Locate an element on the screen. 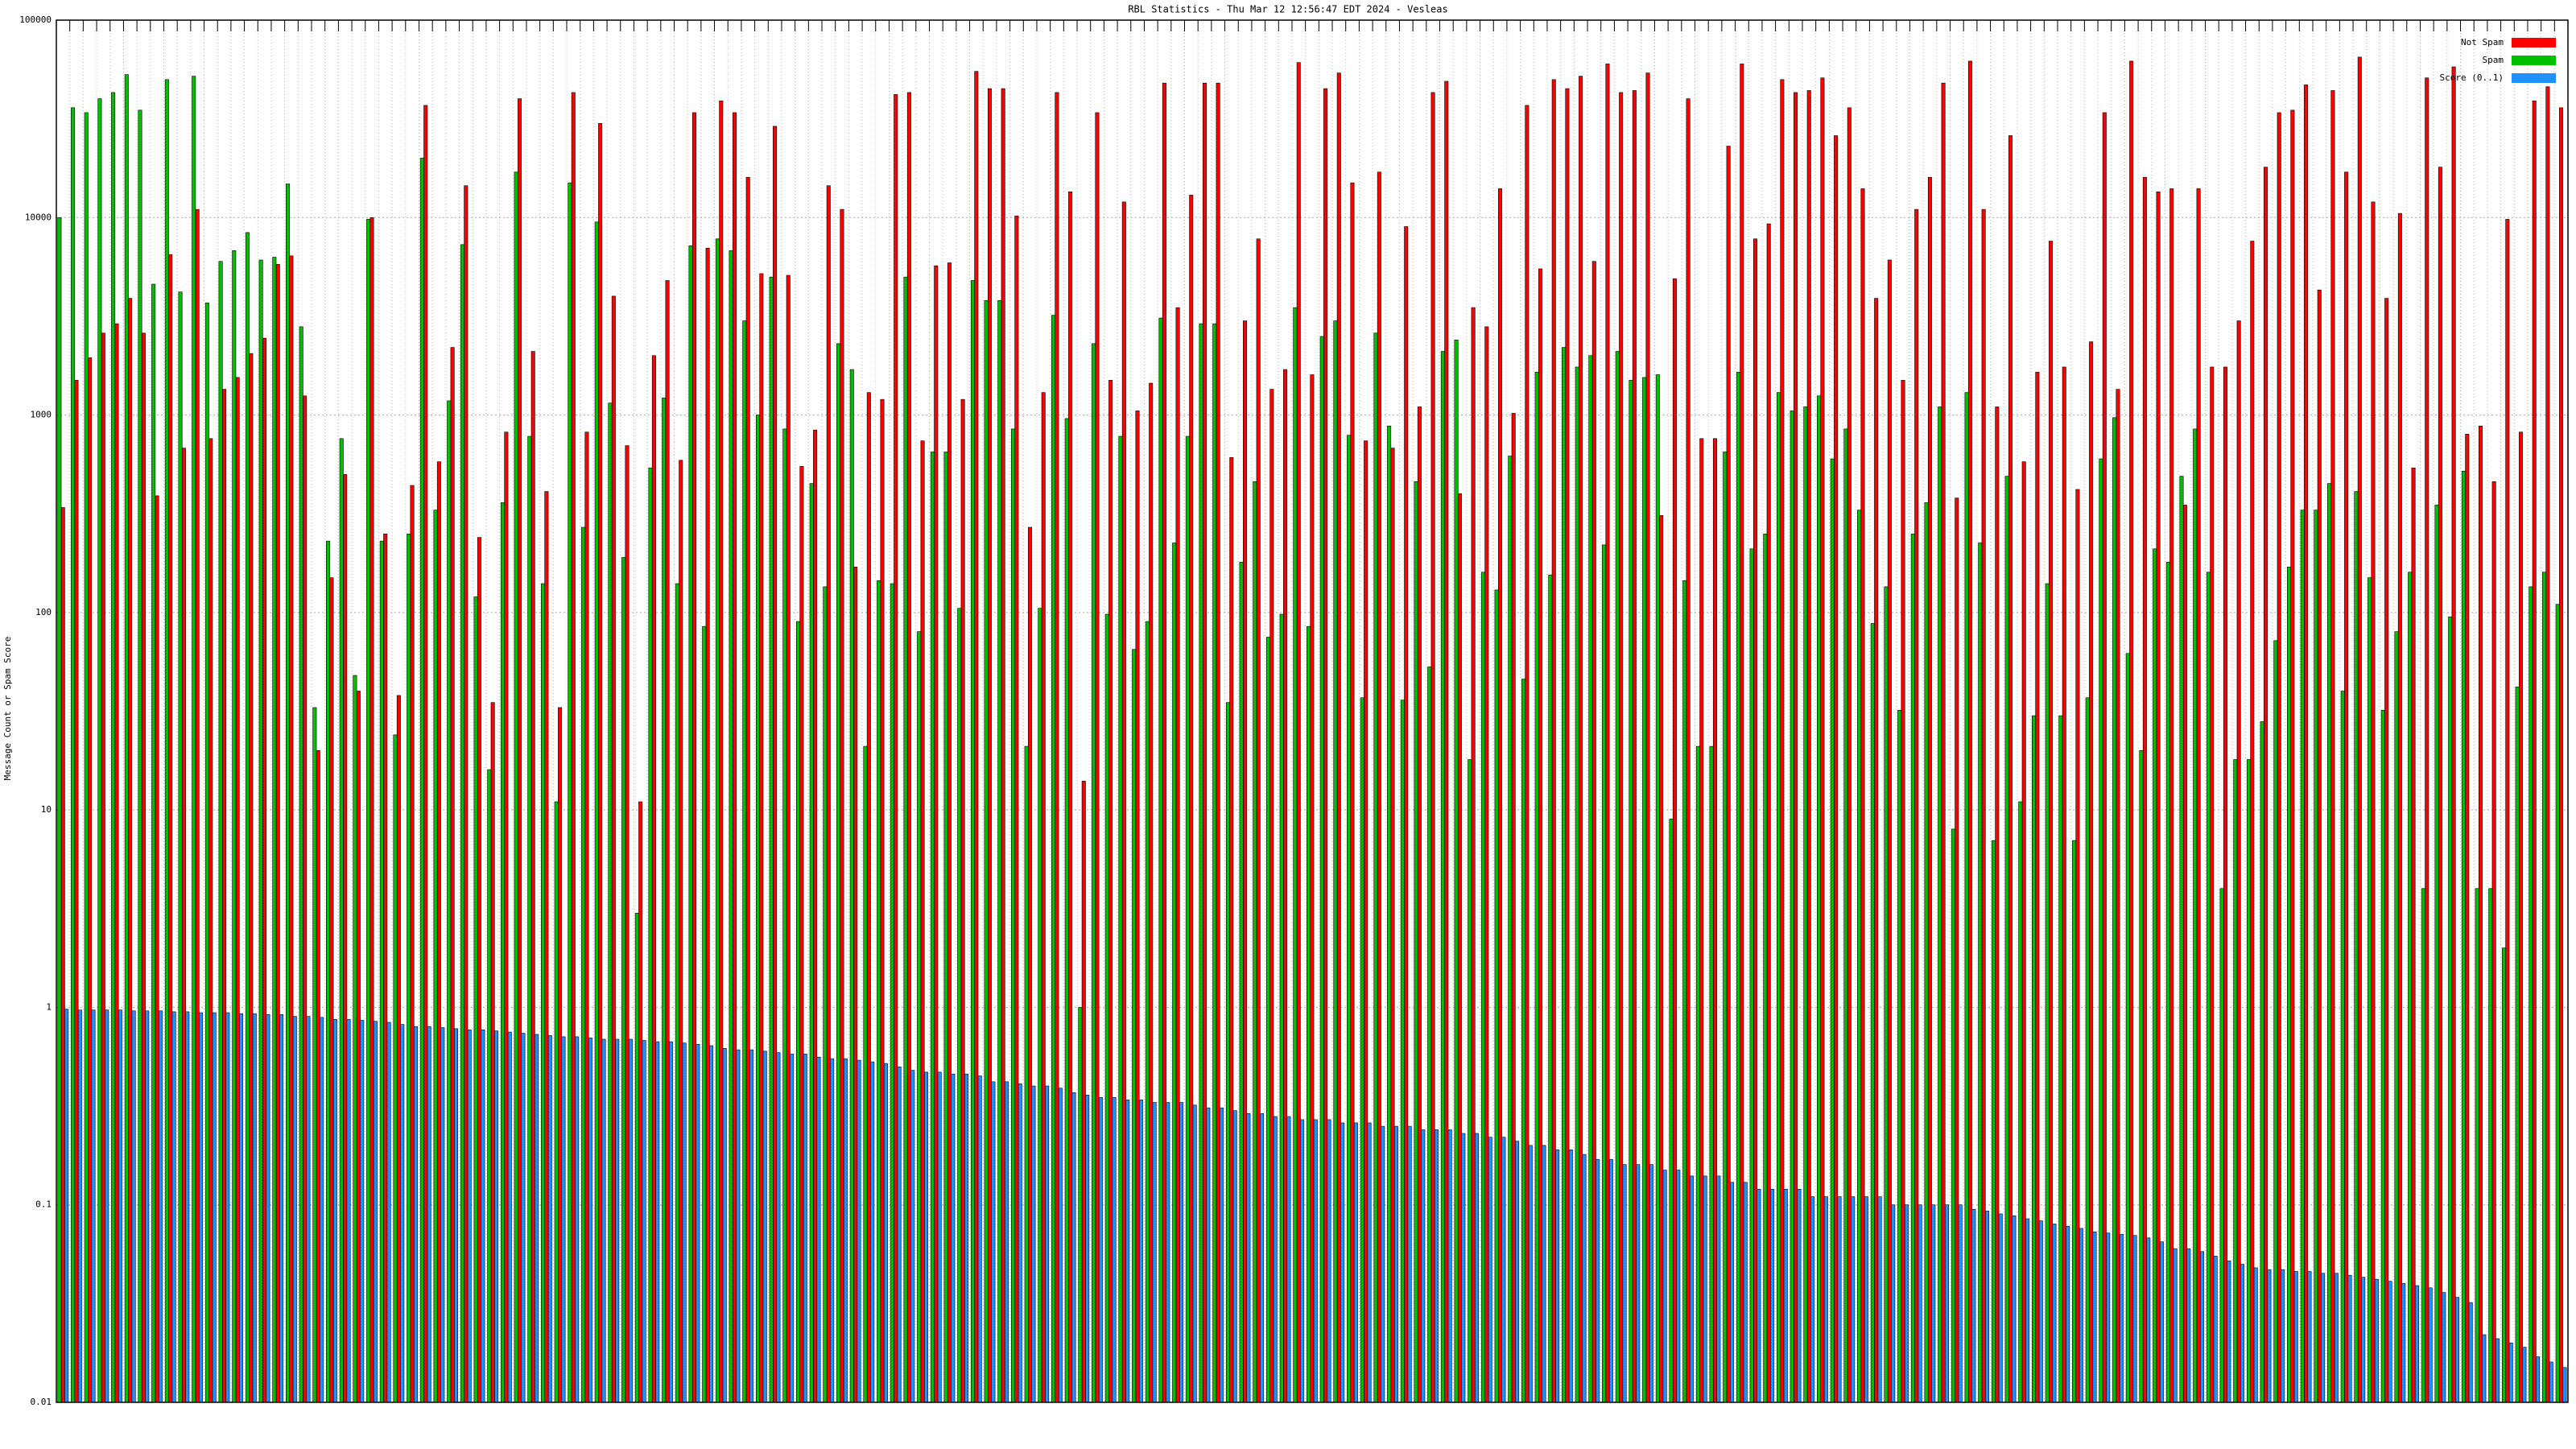 Image resolution: width=2576 pixels, height=1449 pixels. y-tick-label: 0.1 is located at coordinates (43, 1204).